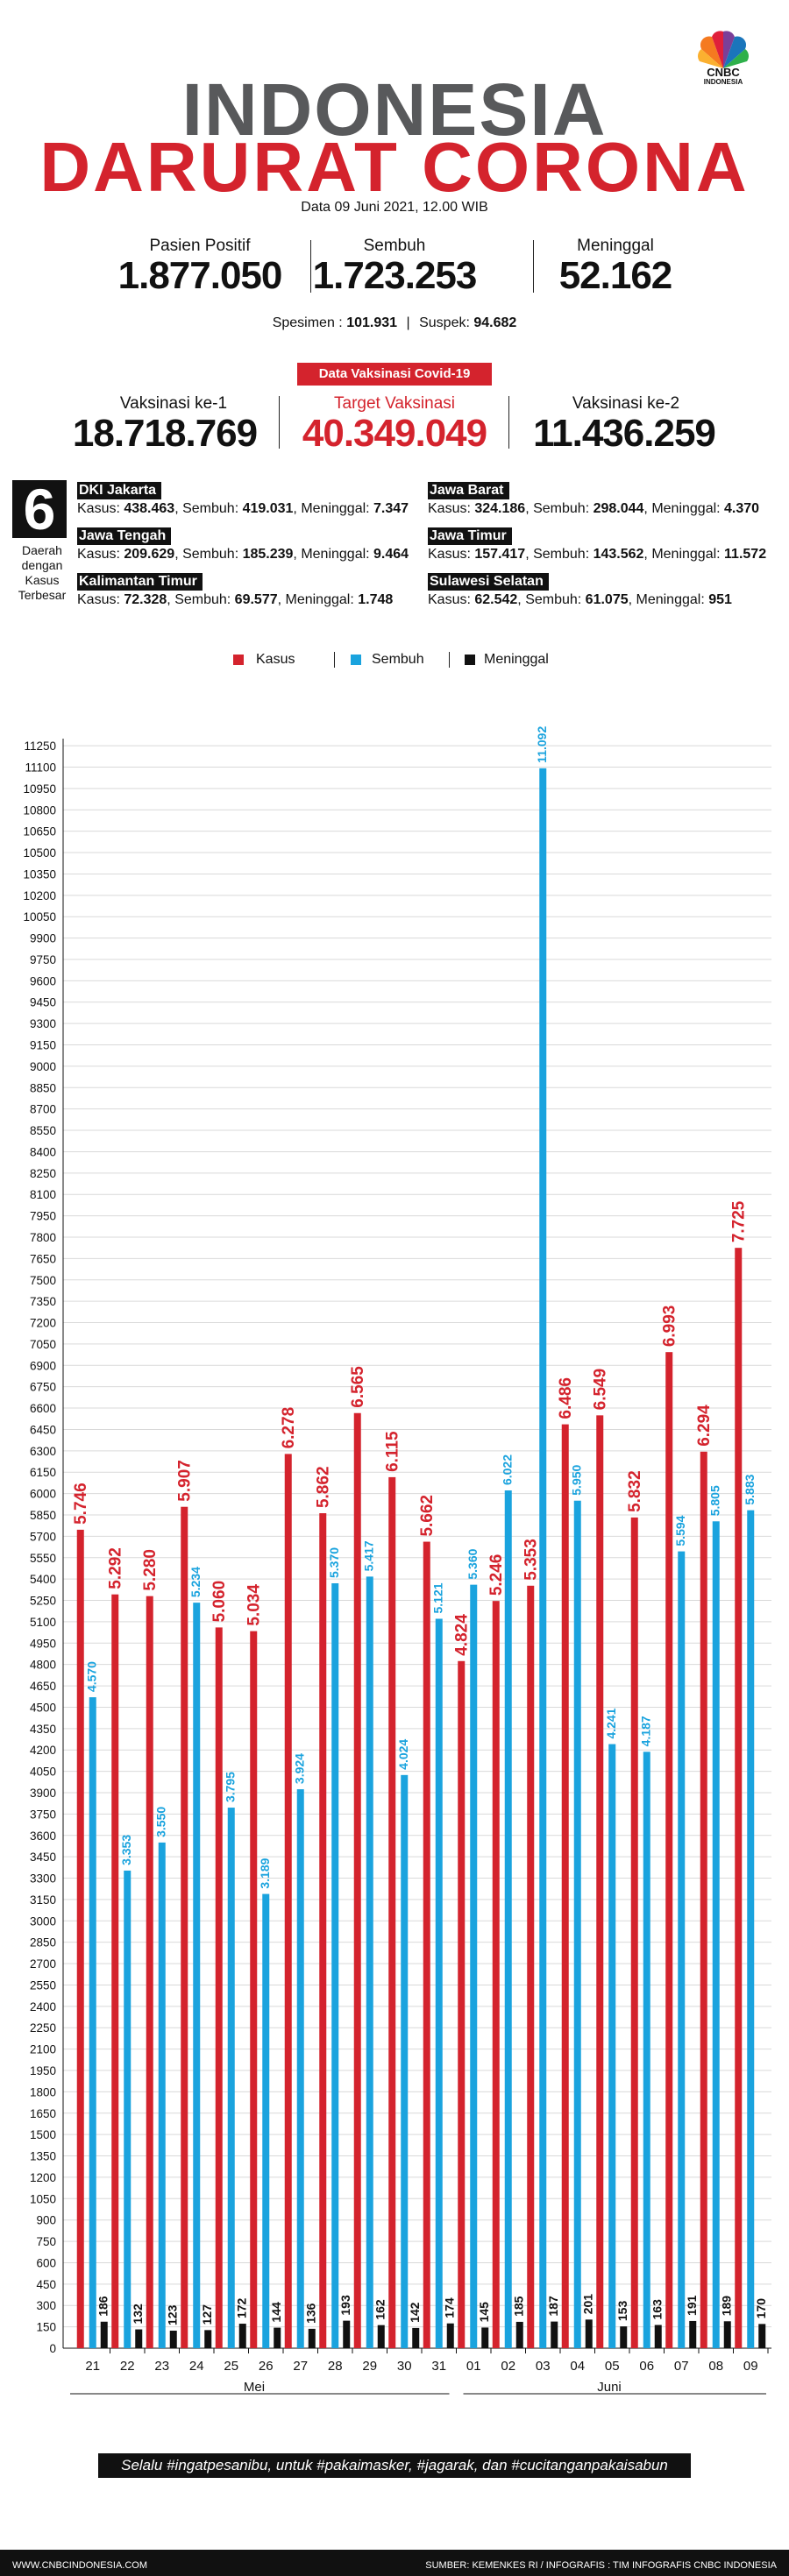 The width and height of the screenshot is (789, 2576). What do you see at coordinates (39, 917) in the screenshot?
I see `y-tick-label: 10050` at bounding box center [39, 917].